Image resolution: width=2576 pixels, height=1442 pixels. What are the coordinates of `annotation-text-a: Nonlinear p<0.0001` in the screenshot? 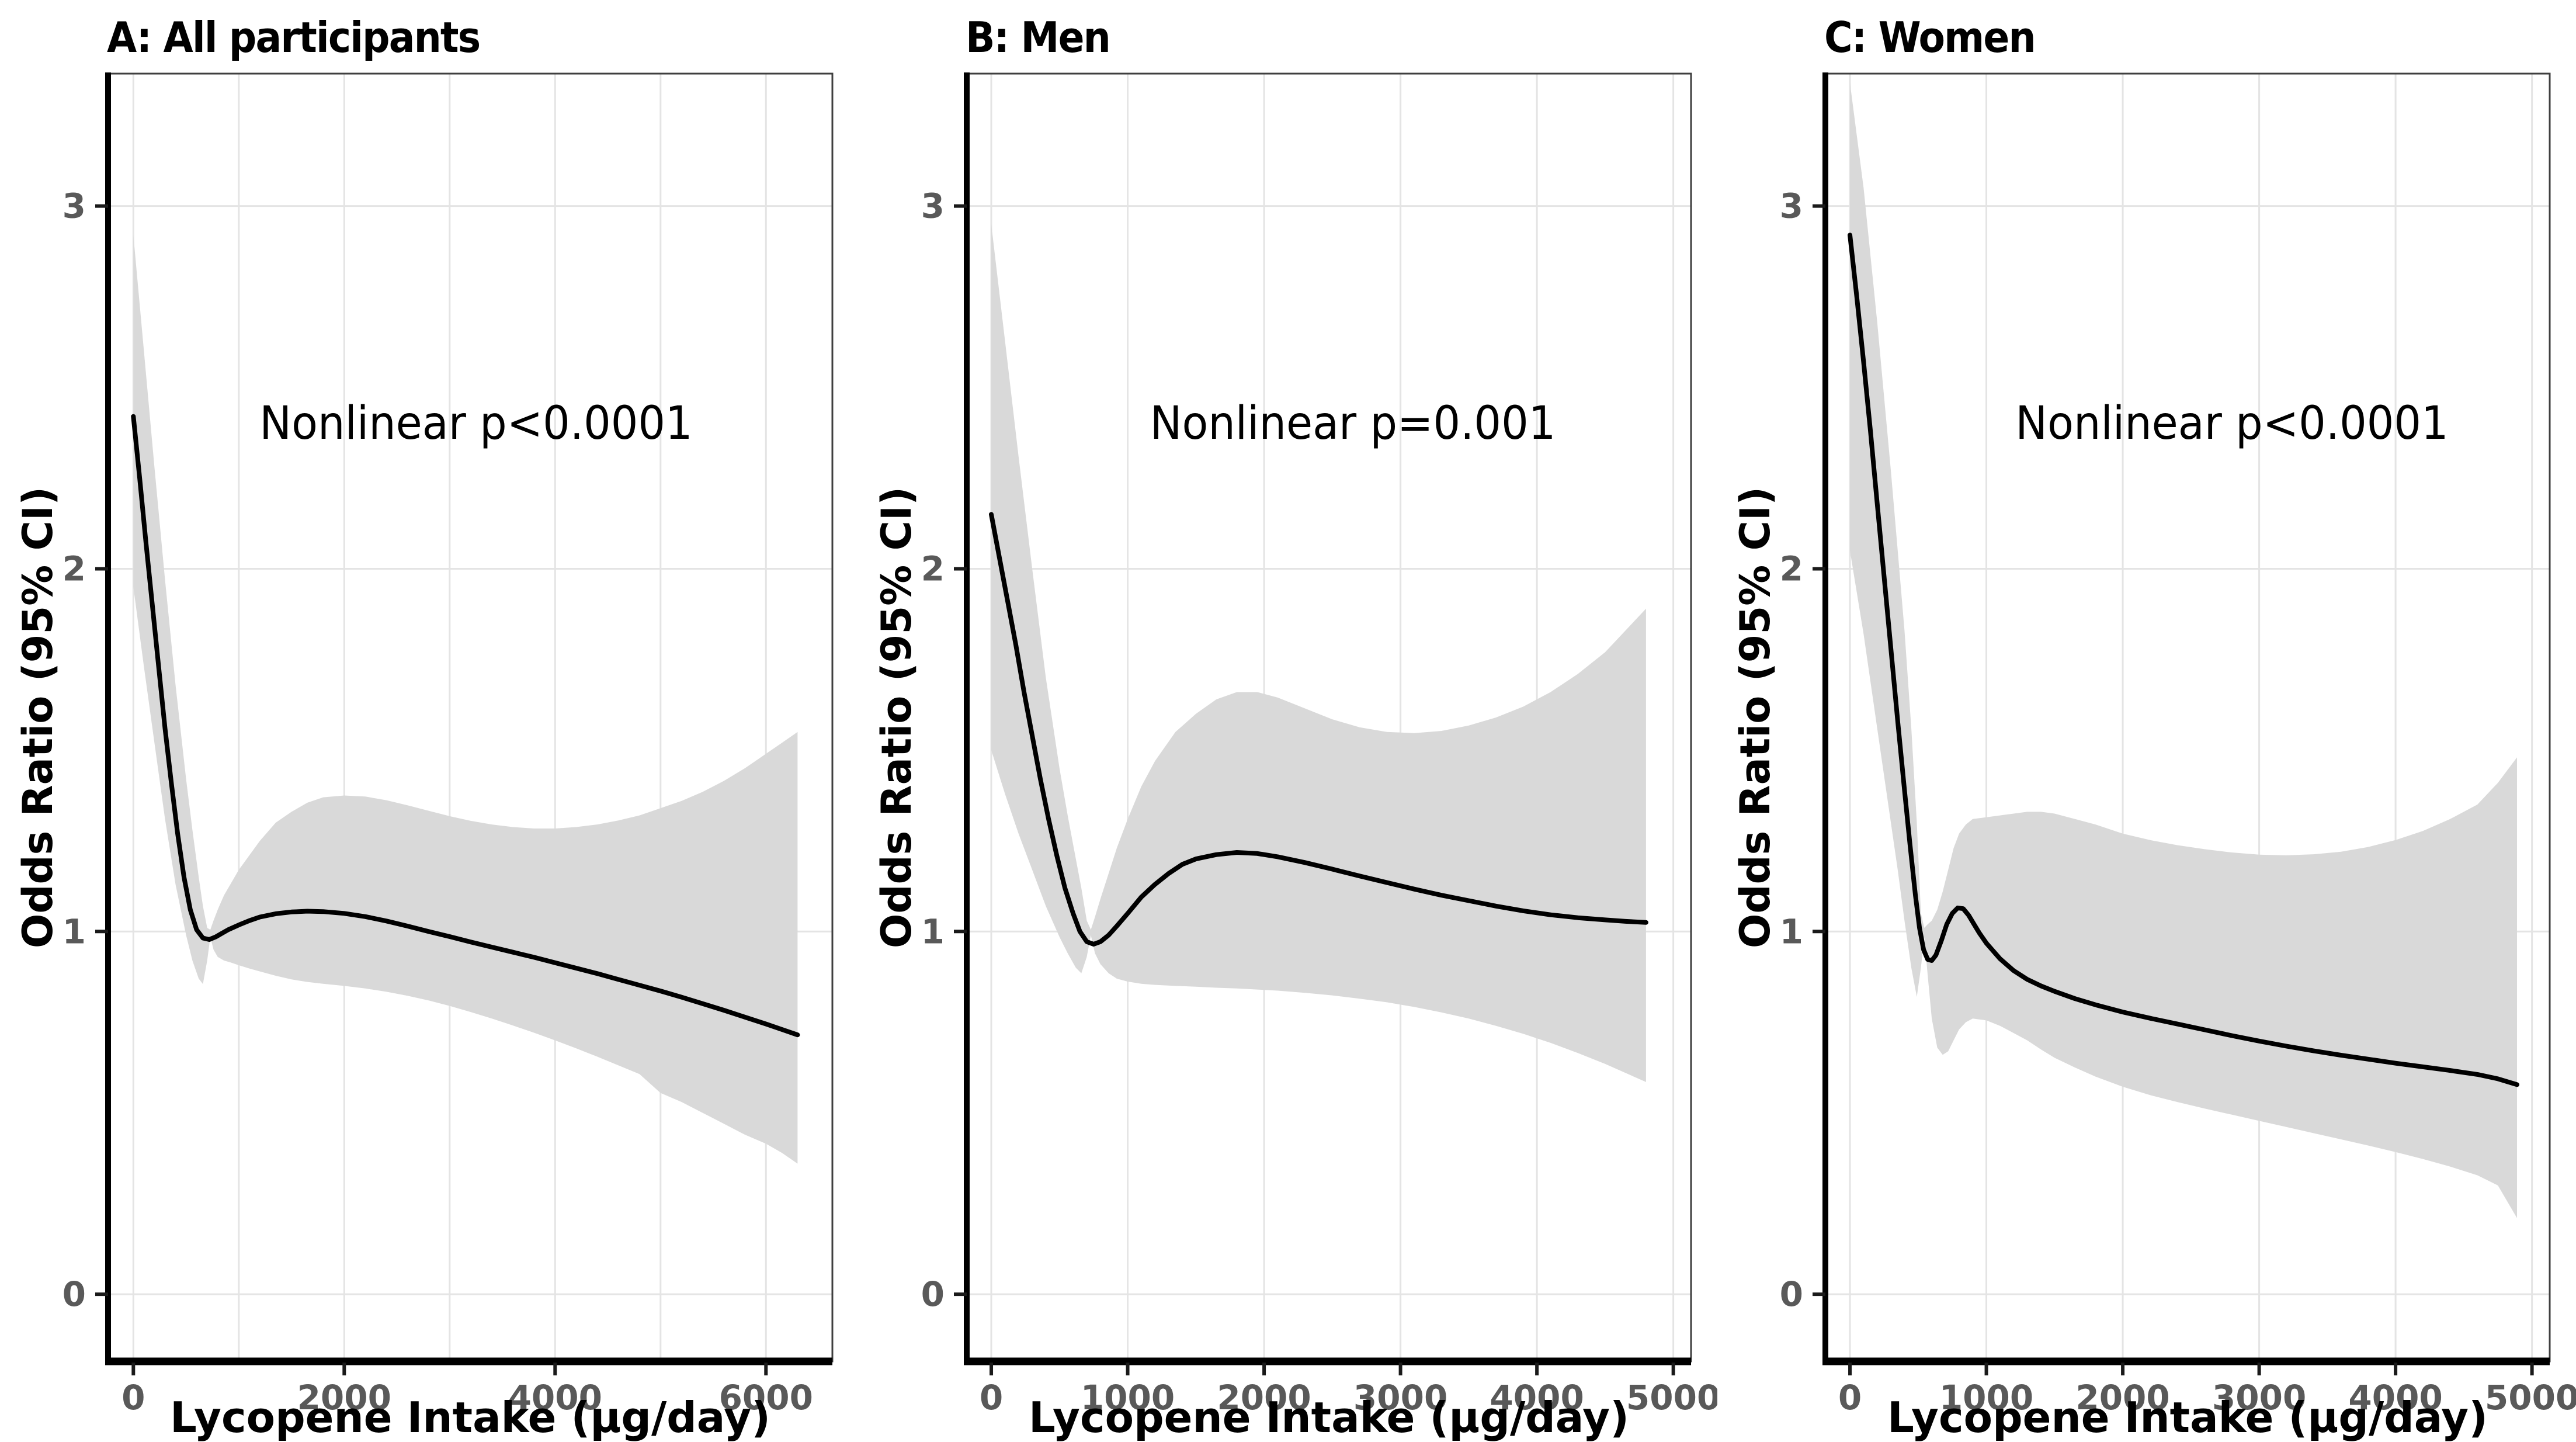 It's located at (476, 423).